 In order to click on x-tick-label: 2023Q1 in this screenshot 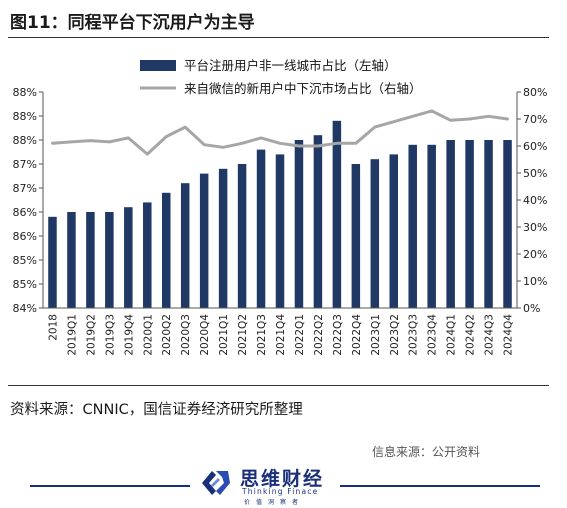, I will do `click(376, 335)`.